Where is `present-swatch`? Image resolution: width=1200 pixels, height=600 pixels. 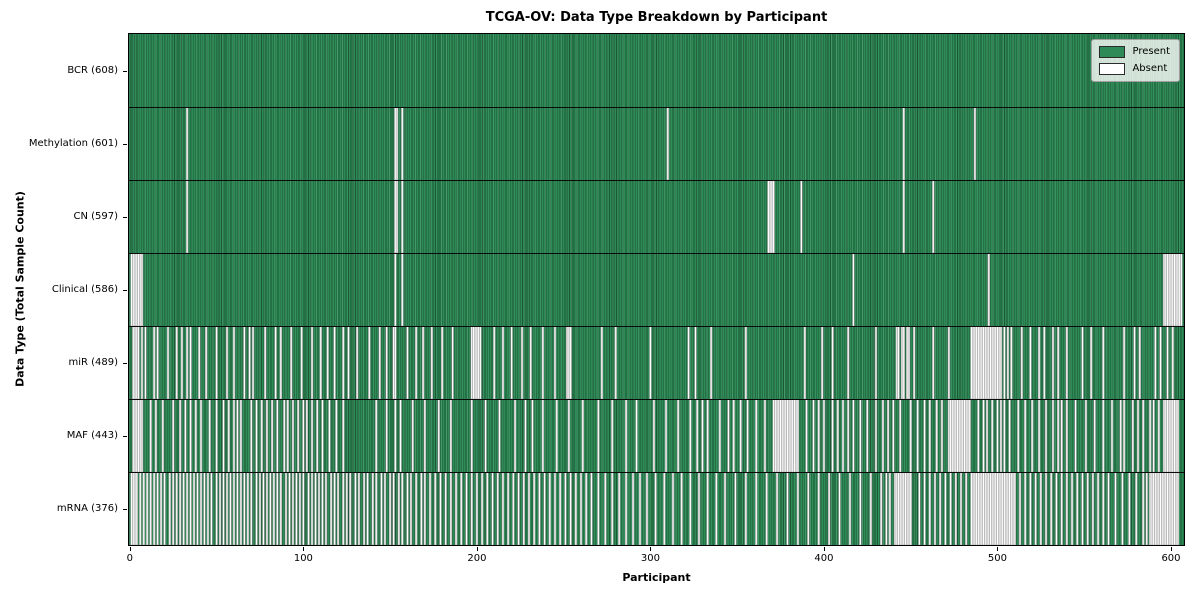 present-swatch is located at coordinates (1112, 52).